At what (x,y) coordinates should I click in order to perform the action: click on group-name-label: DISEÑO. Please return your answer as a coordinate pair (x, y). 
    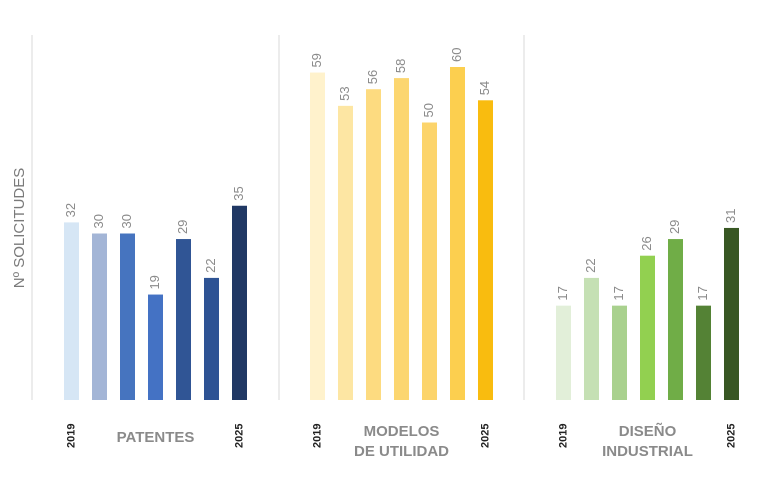
    Looking at the image, I should click on (648, 431).